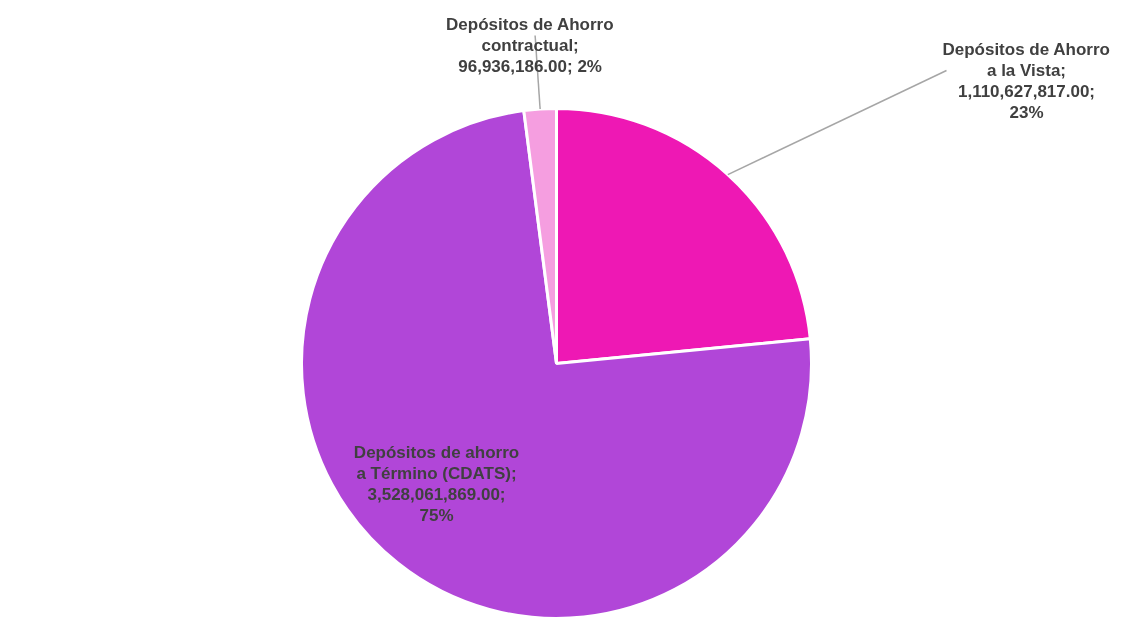  What do you see at coordinates (436, 483) in the screenshot?
I see `slice-label: Depósitos de ahorro a Término (CDATS); 3,528,061,869.00; 75%` at bounding box center [436, 483].